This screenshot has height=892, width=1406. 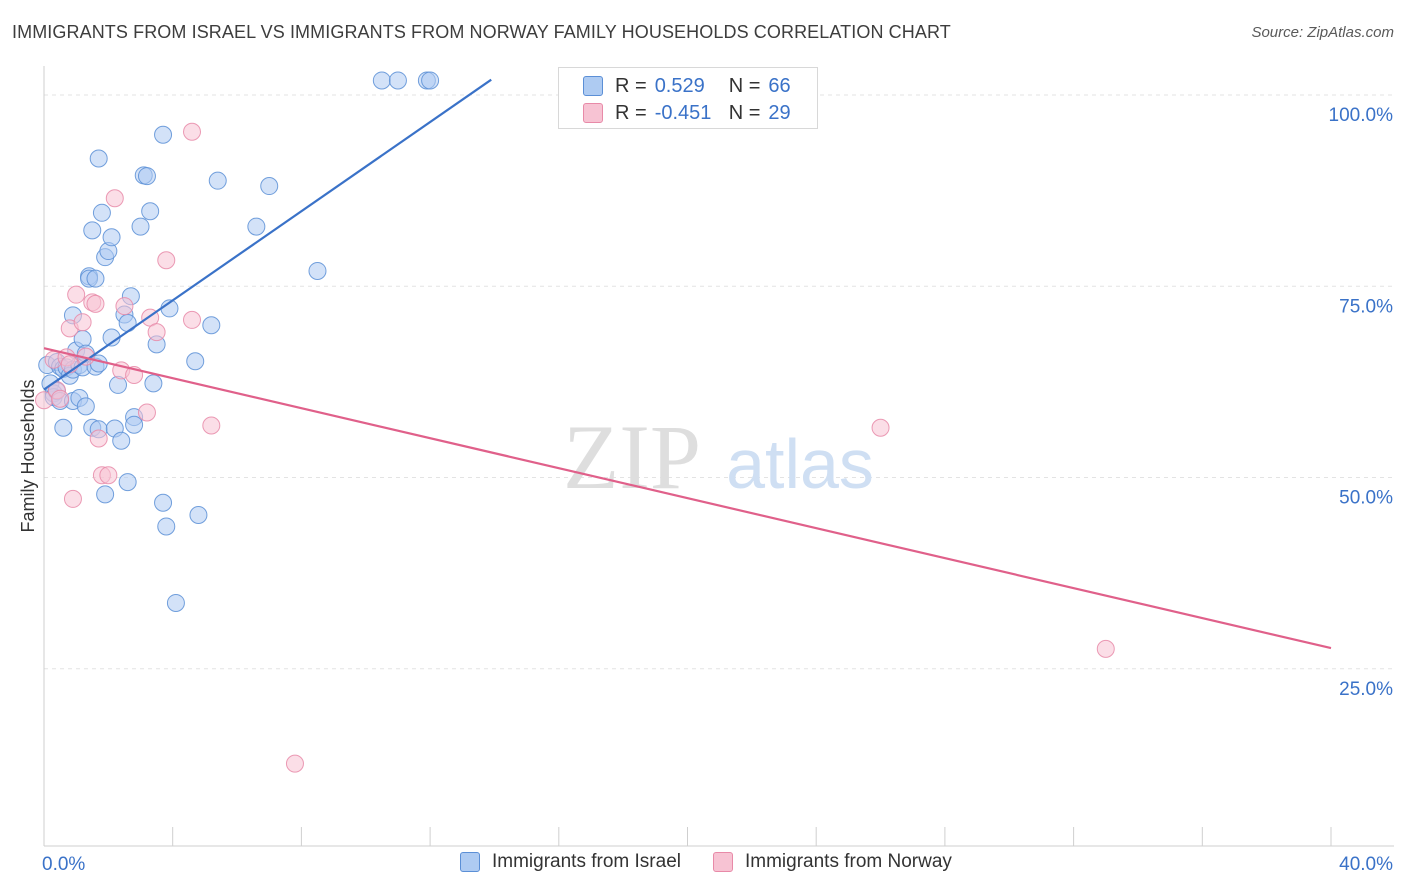 I want to click on israel-legend-swatch-icon, so click(x=470, y=862).